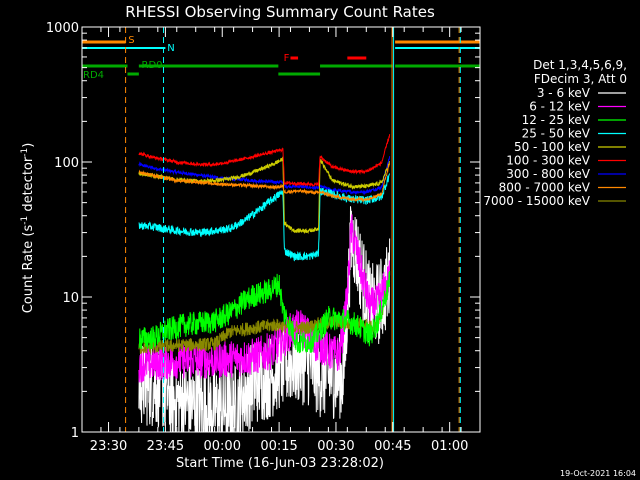 The image size is (640, 480). Describe the element at coordinates (131, 40) in the screenshot. I see `flag-label: S` at that location.